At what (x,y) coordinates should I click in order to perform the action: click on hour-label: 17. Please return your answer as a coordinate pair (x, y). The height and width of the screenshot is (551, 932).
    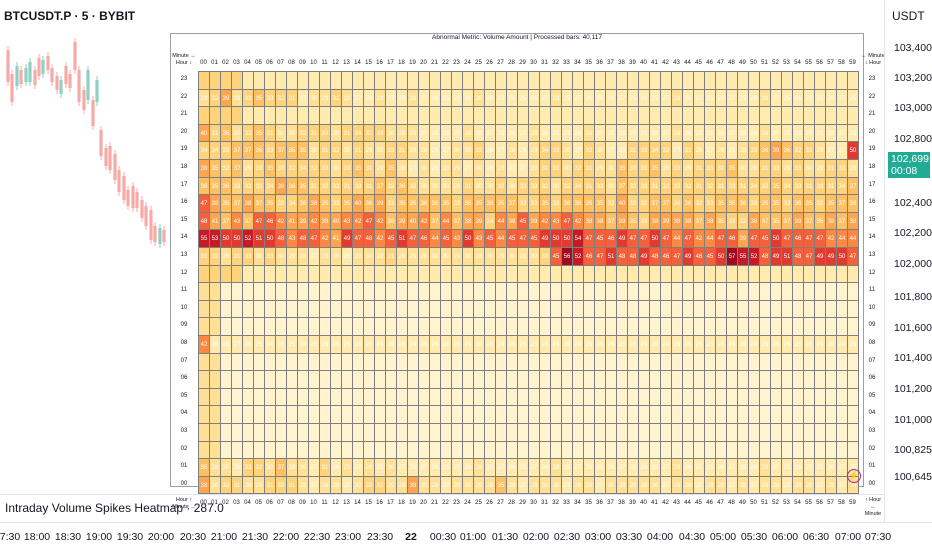
    Looking at the image, I should click on (872, 184).